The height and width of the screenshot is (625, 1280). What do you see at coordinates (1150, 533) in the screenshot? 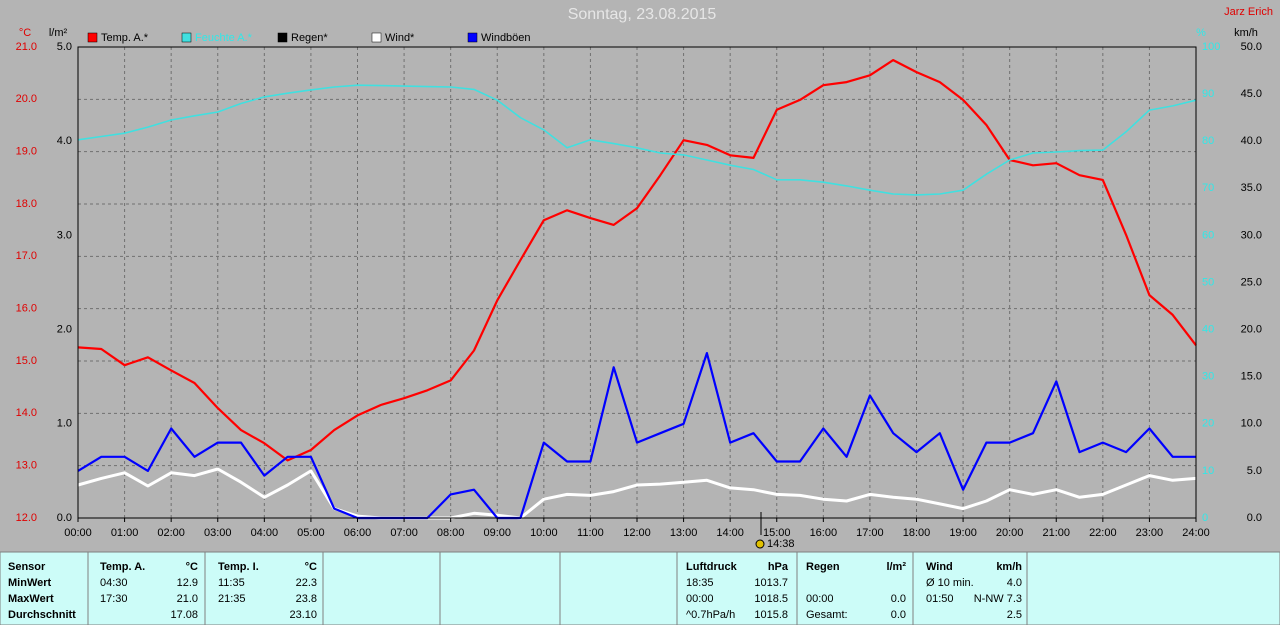
I see `x-tick-label: 23:00` at bounding box center [1150, 533].